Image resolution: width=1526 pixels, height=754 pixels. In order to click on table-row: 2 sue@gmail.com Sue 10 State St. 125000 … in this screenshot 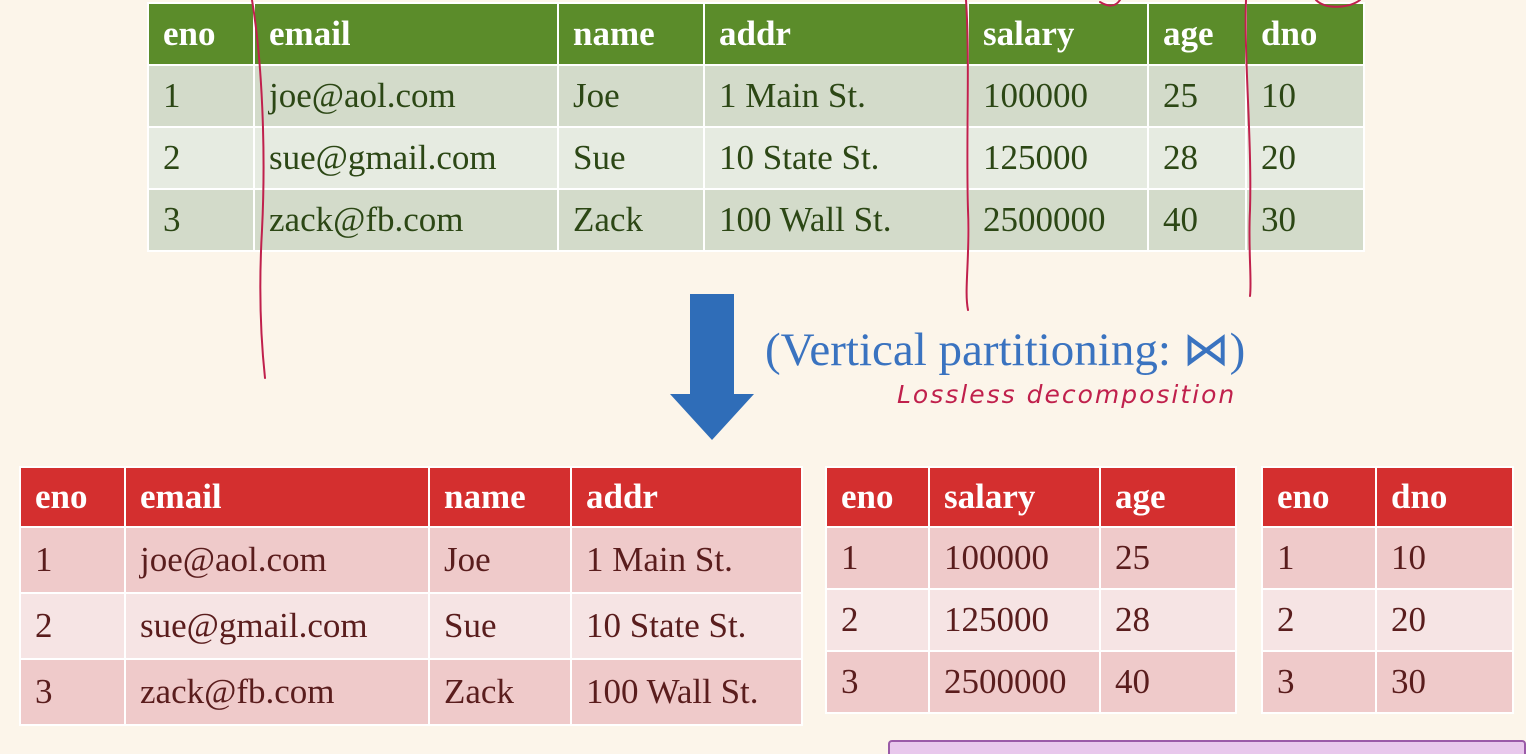, I will do `click(756, 158)`.